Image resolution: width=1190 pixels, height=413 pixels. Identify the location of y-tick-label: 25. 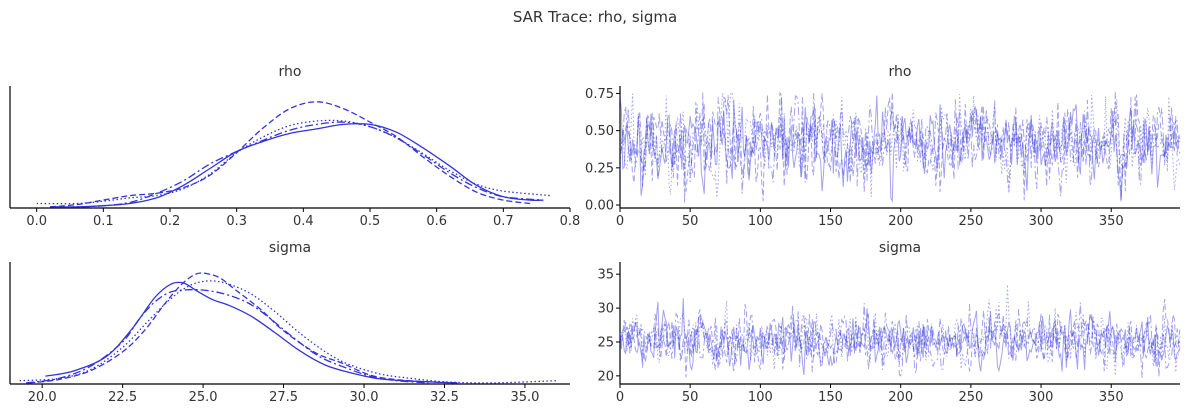
(605, 342).